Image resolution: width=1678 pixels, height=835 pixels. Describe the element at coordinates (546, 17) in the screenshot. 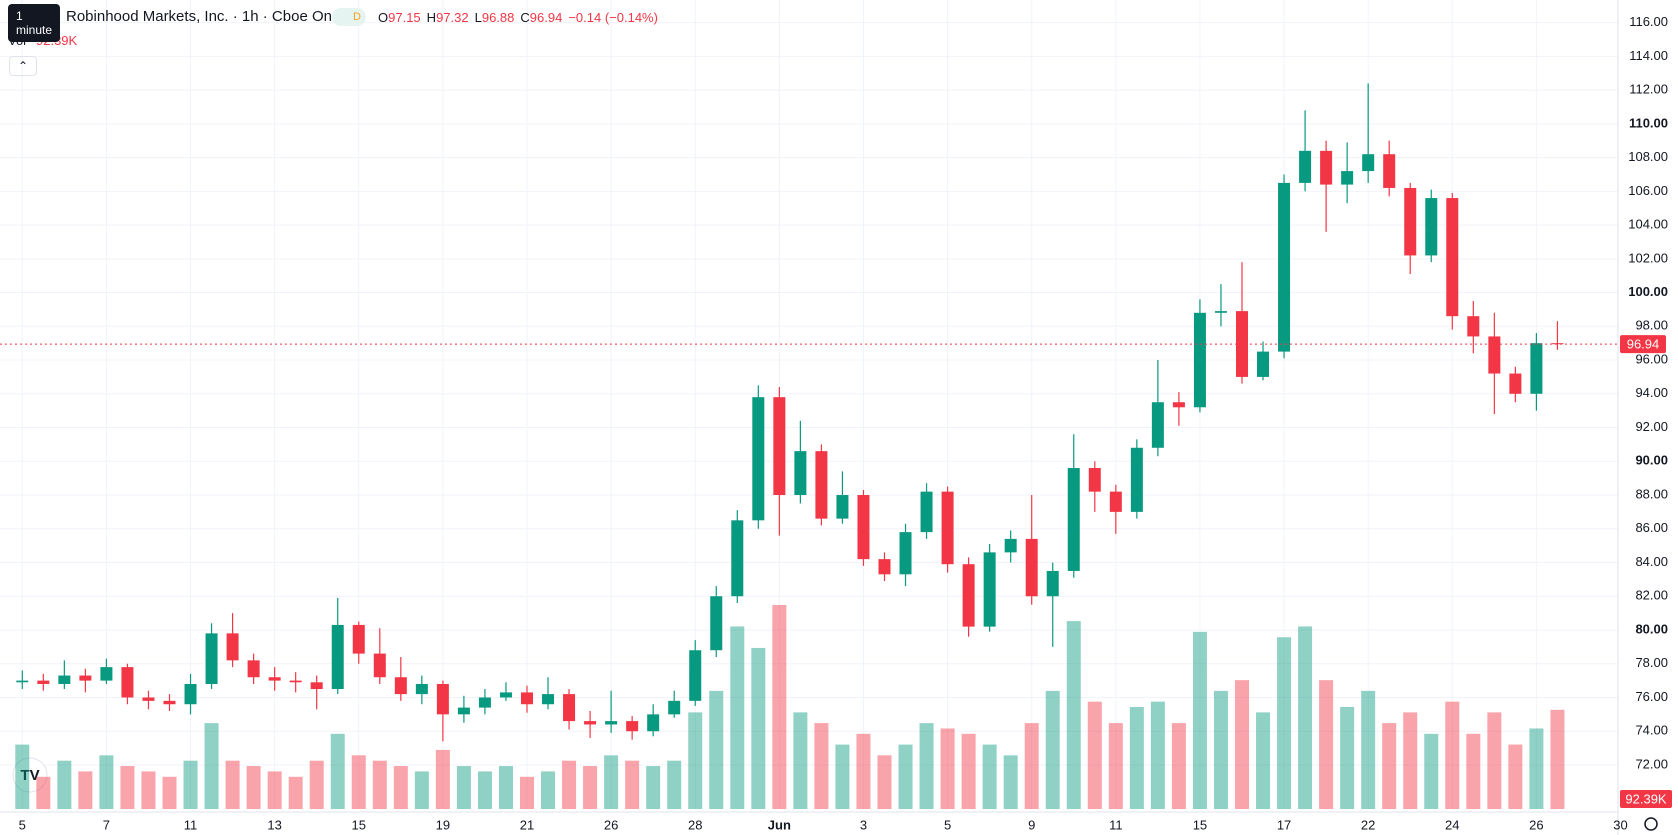

I see `legend-value: 96.94` at that location.